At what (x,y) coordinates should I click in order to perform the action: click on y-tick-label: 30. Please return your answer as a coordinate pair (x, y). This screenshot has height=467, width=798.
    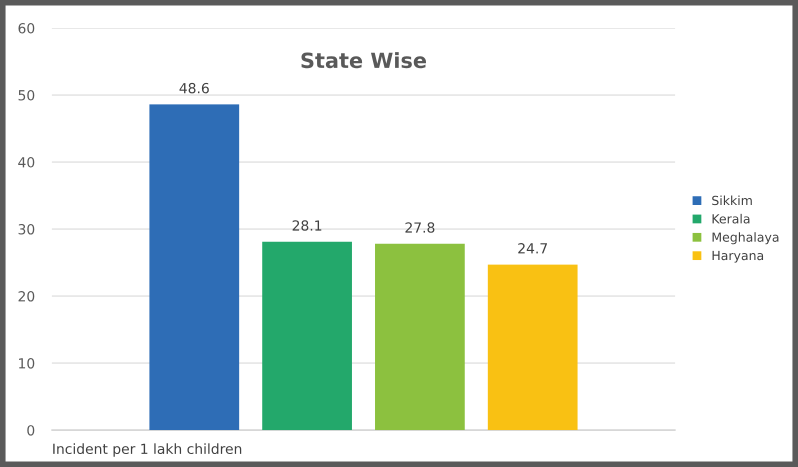
    Looking at the image, I should click on (26, 229).